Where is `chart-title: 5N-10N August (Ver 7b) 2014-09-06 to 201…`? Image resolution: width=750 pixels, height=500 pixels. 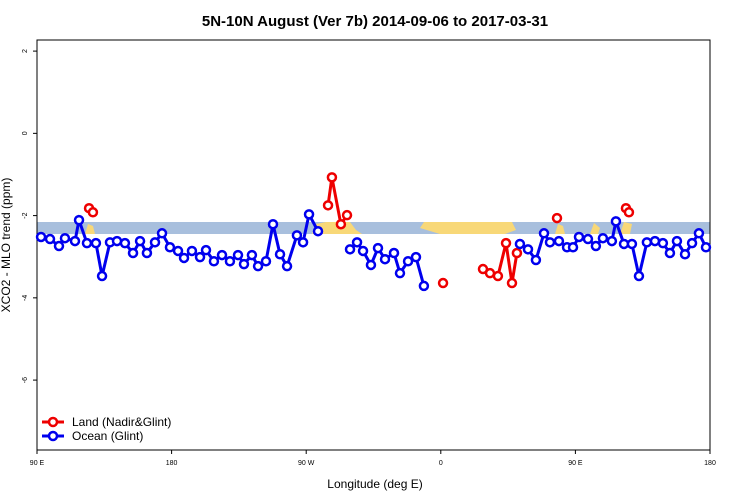
chart-title: 5N-10N August (Ver 7b) 2014-09-06 to 201… is located at coordinates (375, 21).